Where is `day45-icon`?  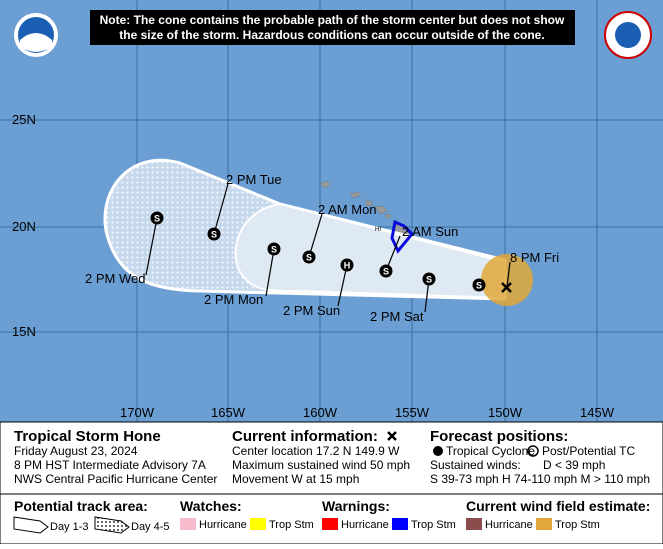 day45-icon is located at coordinates (112, 525).